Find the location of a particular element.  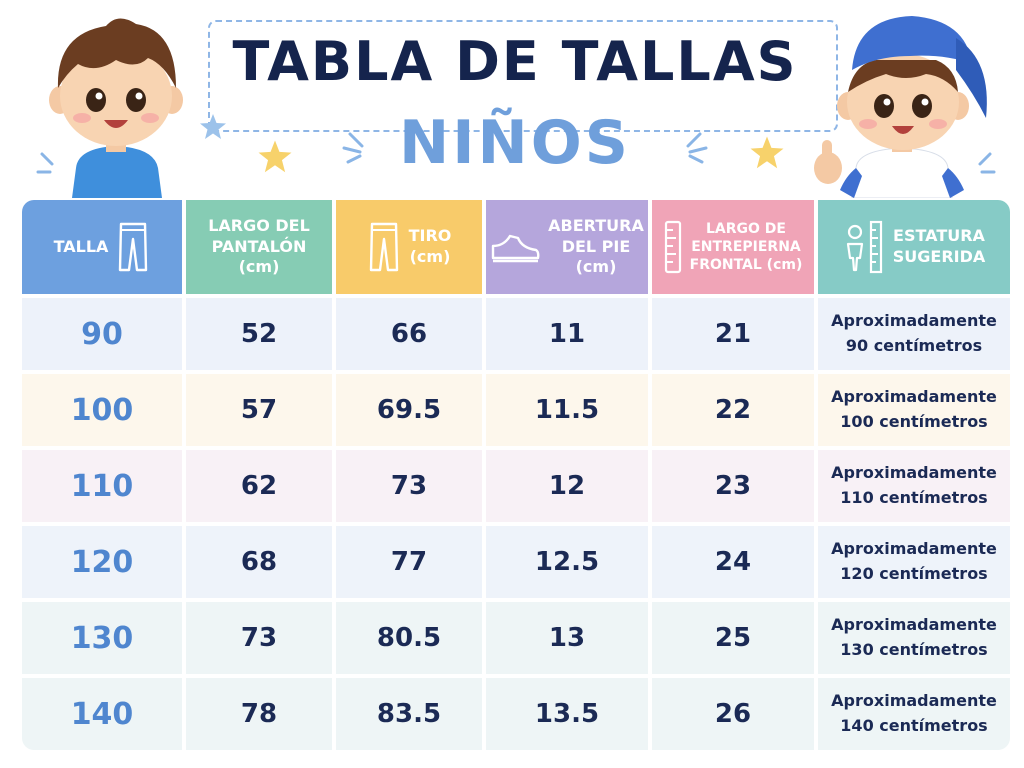

table-cell-talla: 130 is located at coordinates (102, 638).